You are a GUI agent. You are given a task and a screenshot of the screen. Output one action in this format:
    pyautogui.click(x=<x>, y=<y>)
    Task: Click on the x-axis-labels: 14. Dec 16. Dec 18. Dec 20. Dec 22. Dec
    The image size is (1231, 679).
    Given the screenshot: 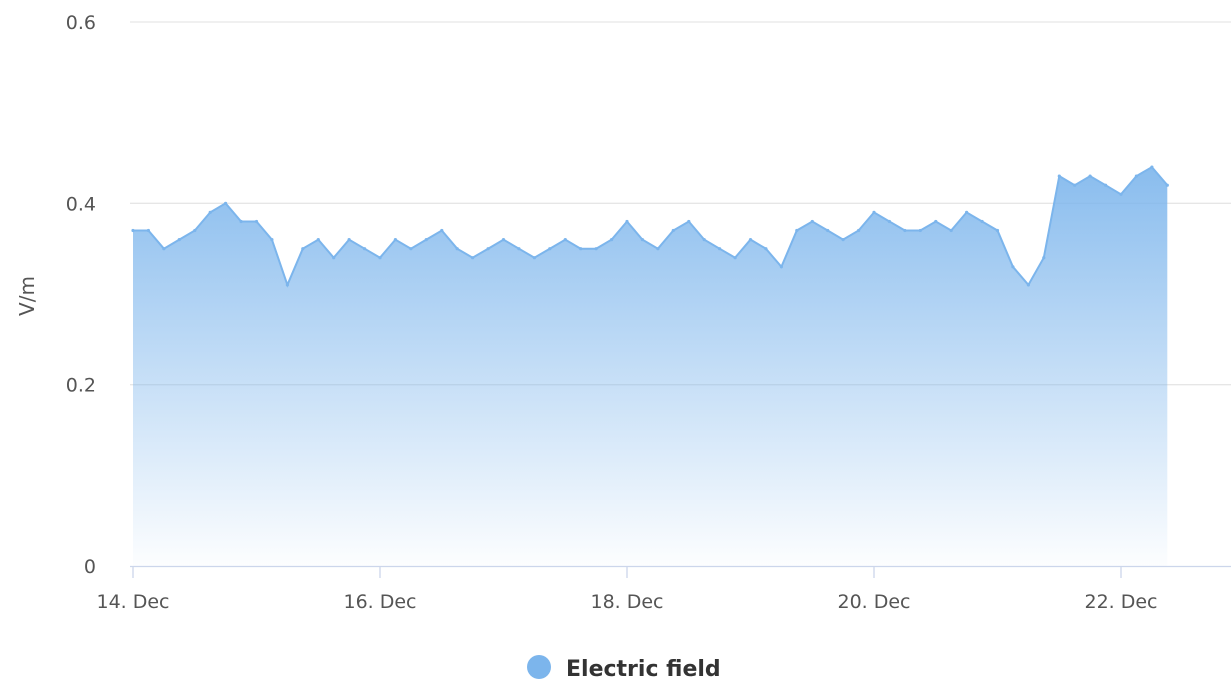 What is the action you would take?
    pyautogui.click(x=626, y=602)
    